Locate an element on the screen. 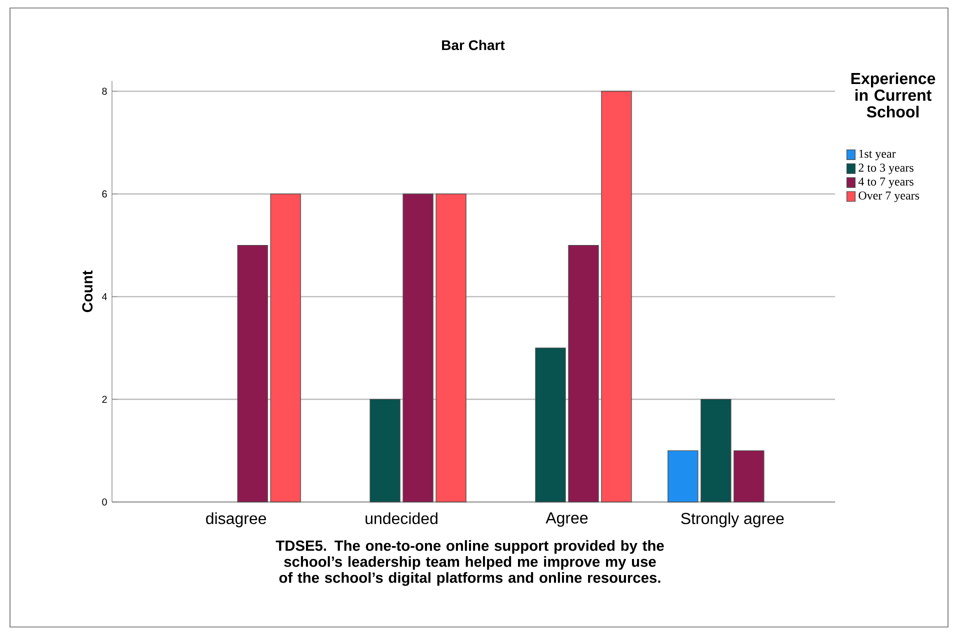 The height and width of the screenshot is (635, 955). legend-title: Experience in Current School is located at coordinates (893, 95).